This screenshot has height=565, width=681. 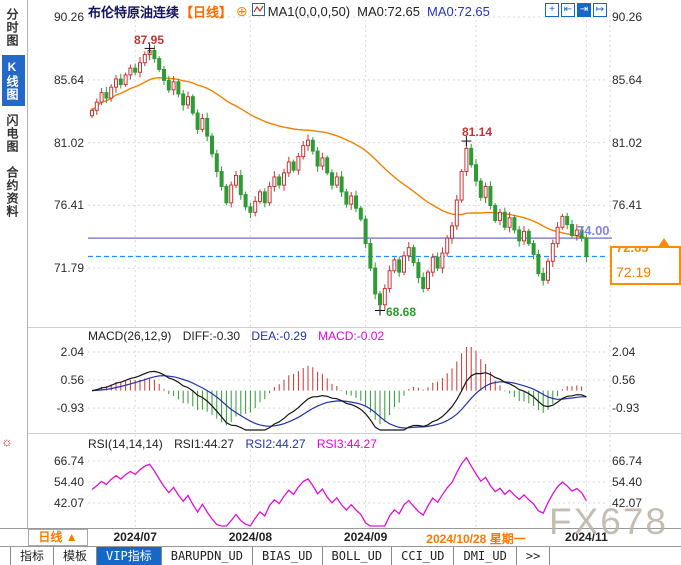 I want to click on sidebar-item-contract-info: 合约资料, so click(x=12, y=192).